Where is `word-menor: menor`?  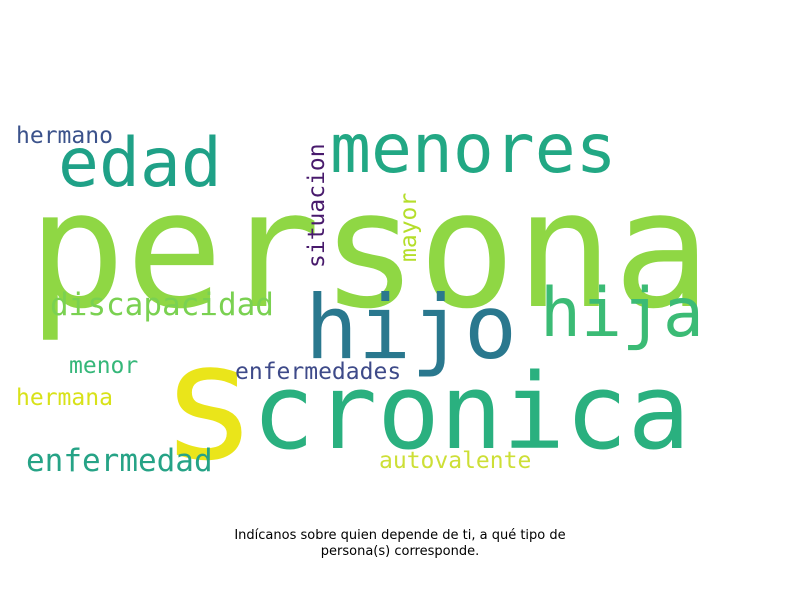 word-menor: menor is located at coordinates (104, 366).